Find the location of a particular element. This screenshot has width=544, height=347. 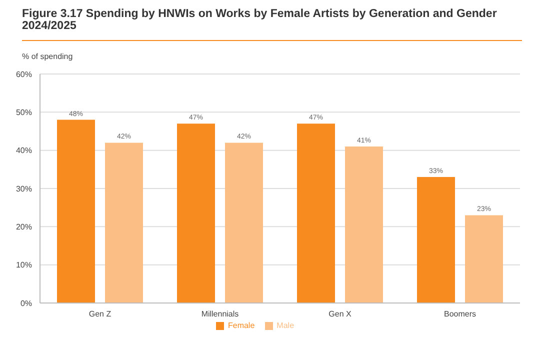

x-tick-label: Boomers is located at coordinates (460, 314).